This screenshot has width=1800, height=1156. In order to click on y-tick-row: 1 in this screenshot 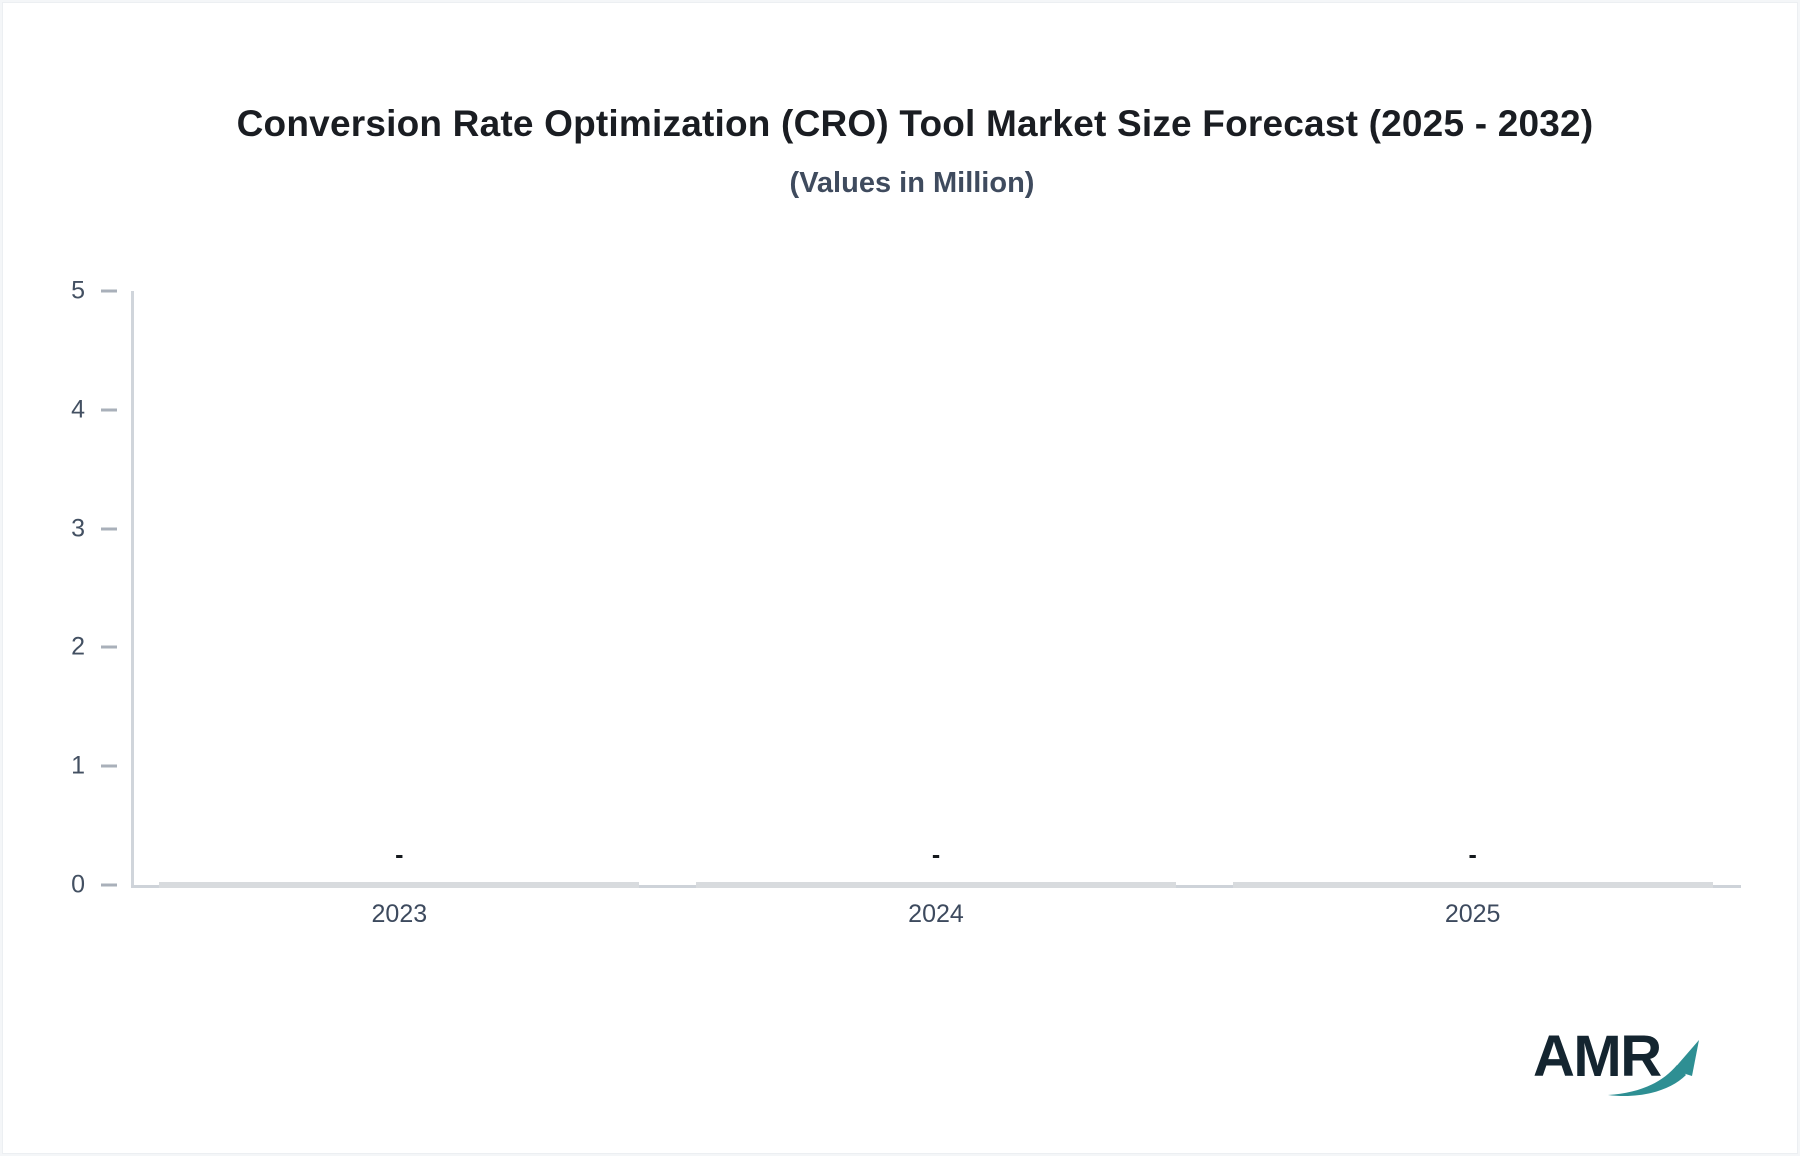, I will do `click(85, 766)`.